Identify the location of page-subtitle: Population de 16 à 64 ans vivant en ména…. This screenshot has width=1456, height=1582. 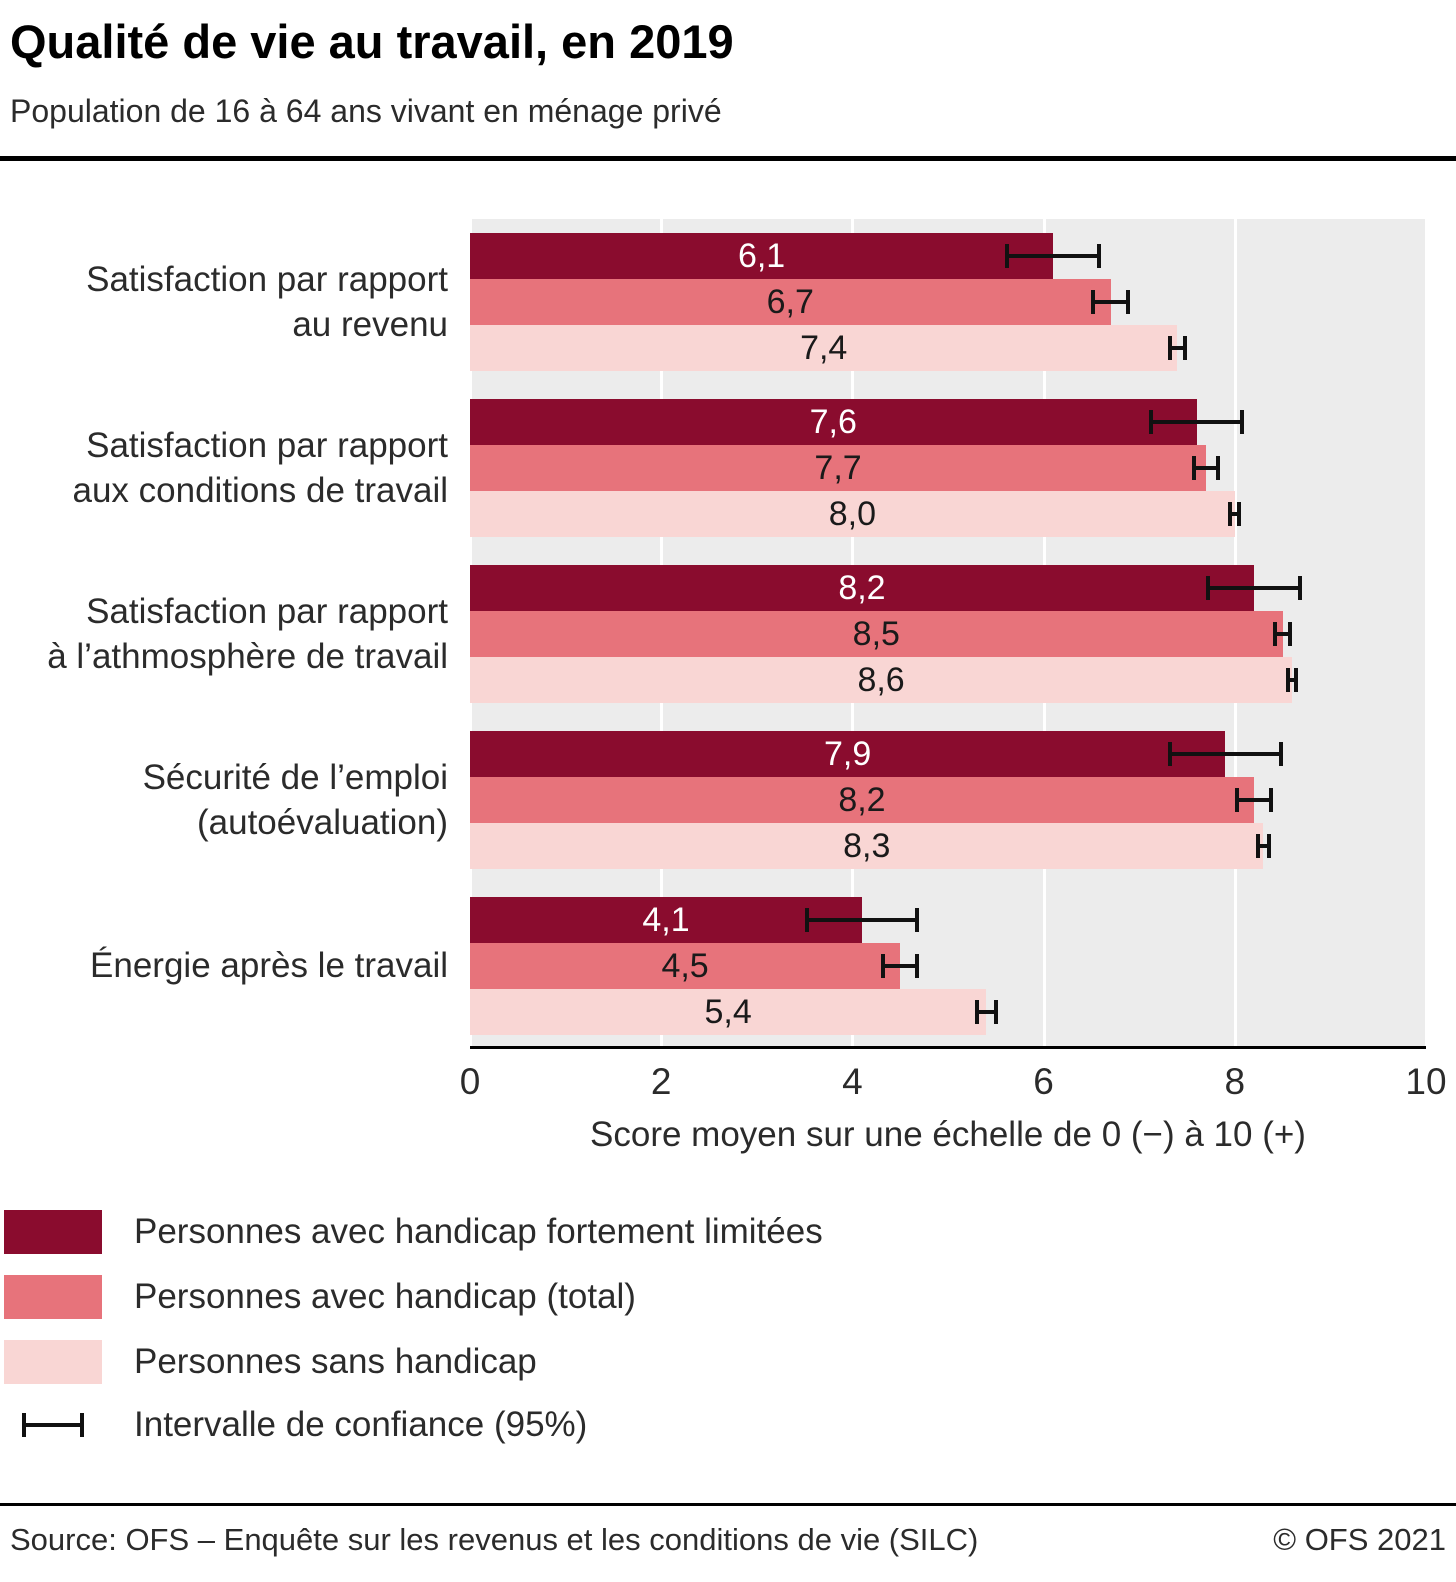
(366, 111).